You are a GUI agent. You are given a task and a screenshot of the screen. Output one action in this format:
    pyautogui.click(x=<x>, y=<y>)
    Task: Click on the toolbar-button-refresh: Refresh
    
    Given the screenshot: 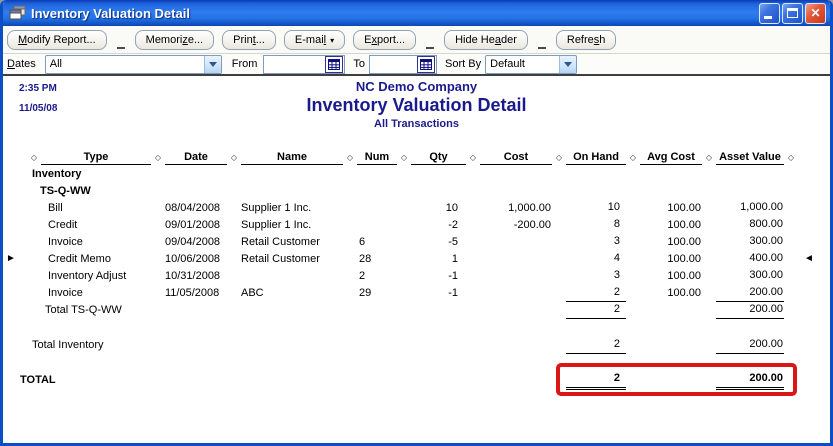 What is the action you would take?
    pyautogui.click(x=586, y=39)
    